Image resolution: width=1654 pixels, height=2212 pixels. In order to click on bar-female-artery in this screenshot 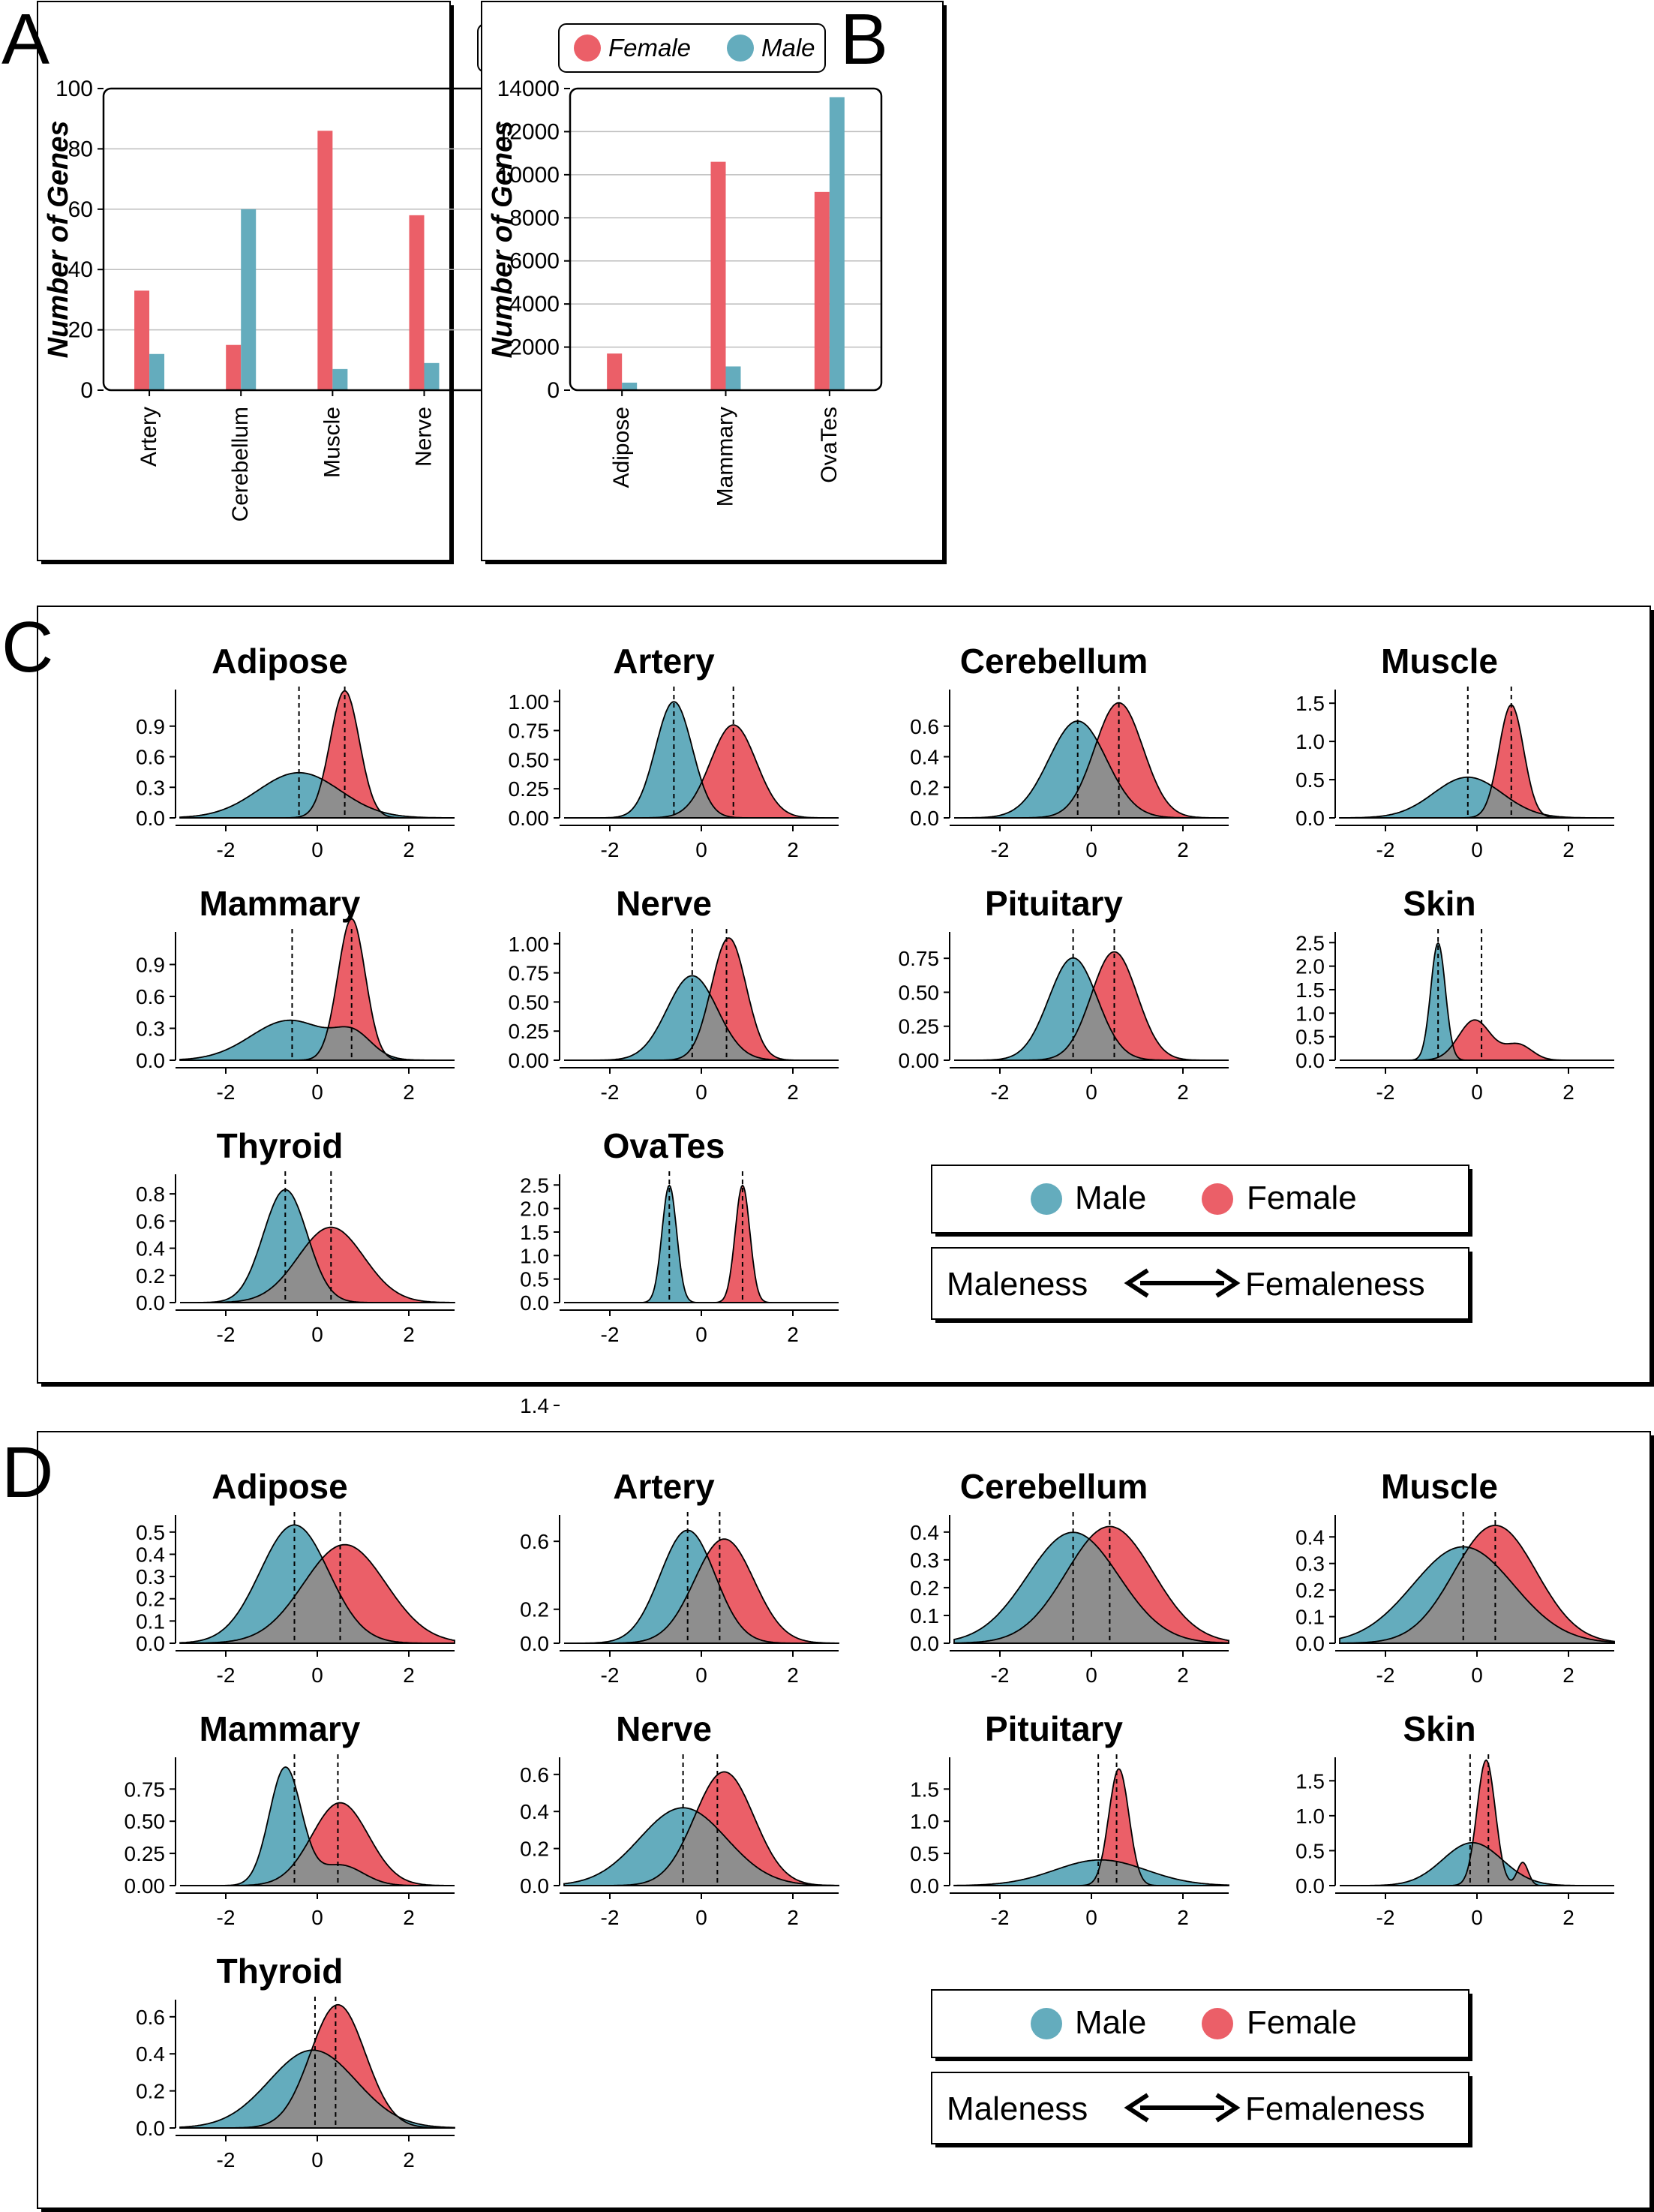, I will do `click(142, 340)`.